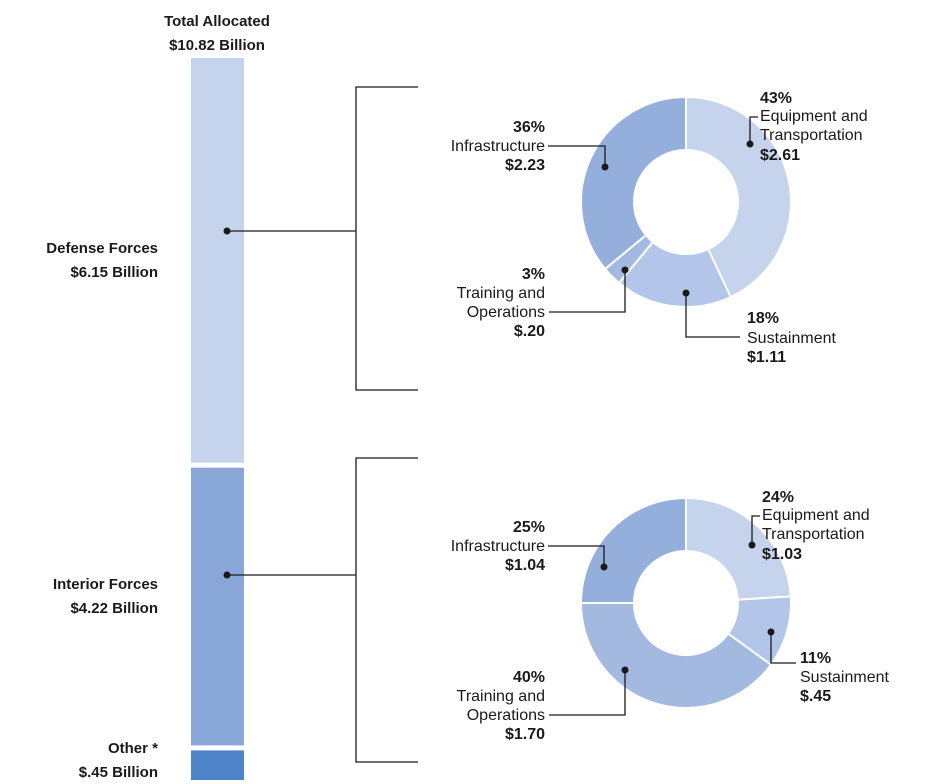  Describe the element at coordinates (105, 584) in the screenshot. I see `segment-name: Interior Forces` at that location.